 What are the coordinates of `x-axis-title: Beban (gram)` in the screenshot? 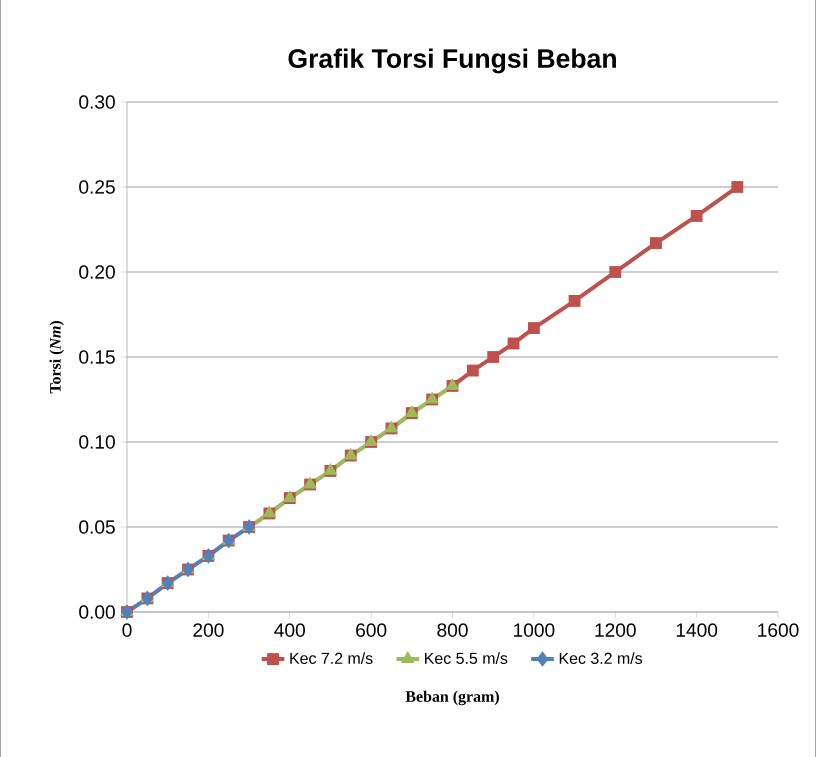 It's located at (452, 698).